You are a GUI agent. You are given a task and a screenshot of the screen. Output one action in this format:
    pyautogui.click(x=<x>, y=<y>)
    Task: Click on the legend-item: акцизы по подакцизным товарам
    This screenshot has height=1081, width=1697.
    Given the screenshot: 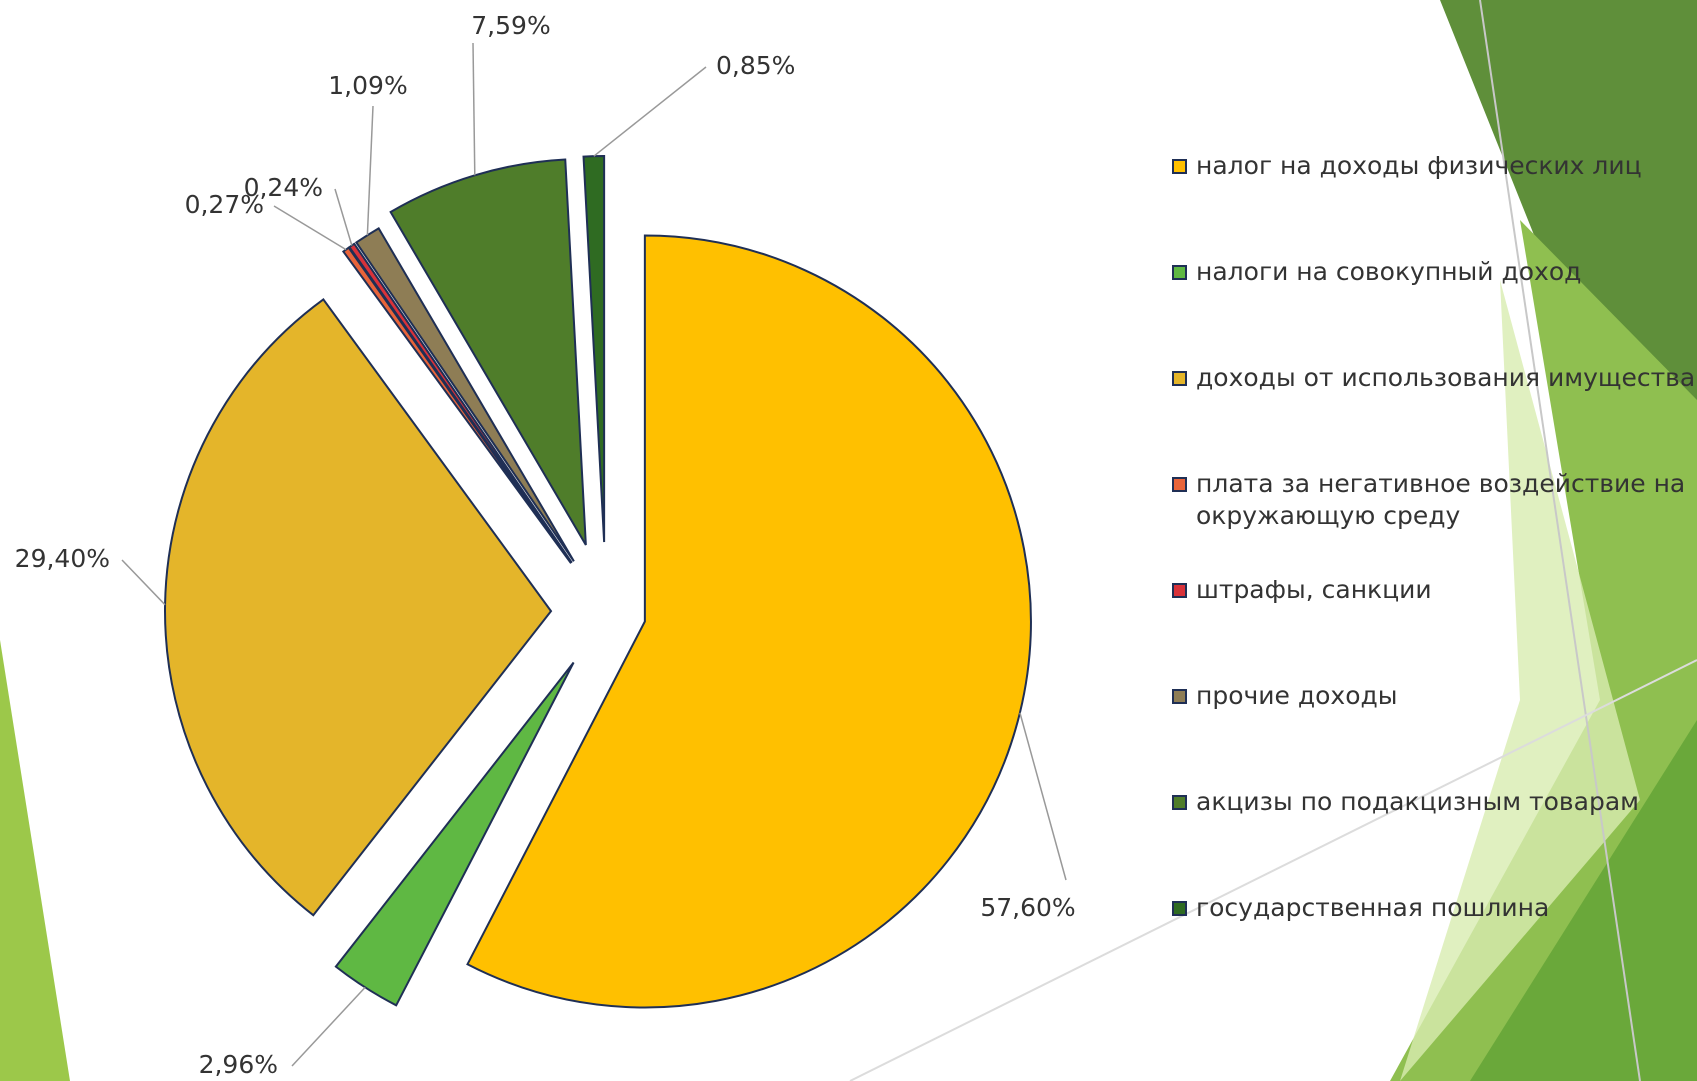 What is the action you would take?
    pyautogui.click(x=1434, y=802)
    